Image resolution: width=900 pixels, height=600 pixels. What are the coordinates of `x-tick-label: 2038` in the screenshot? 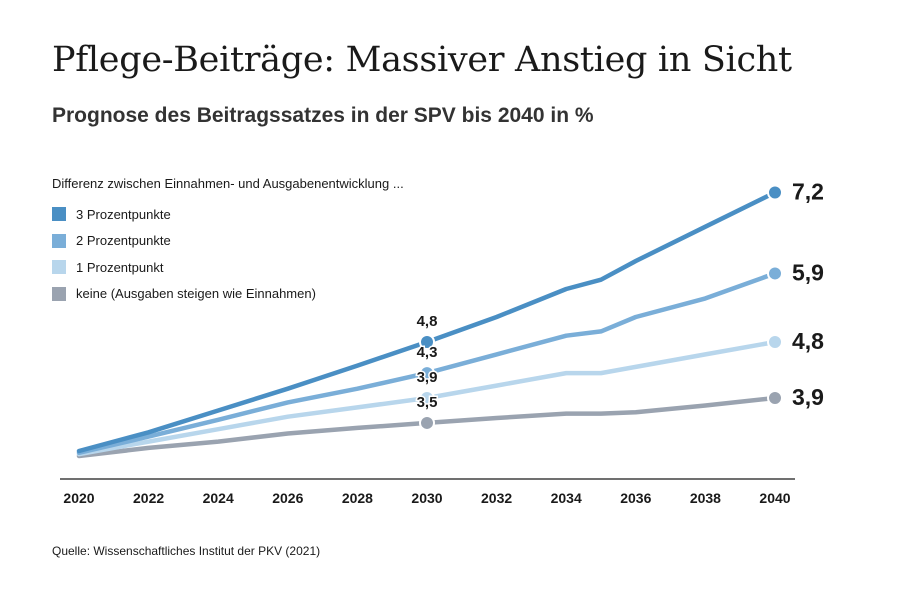 It's located at (705, 498).